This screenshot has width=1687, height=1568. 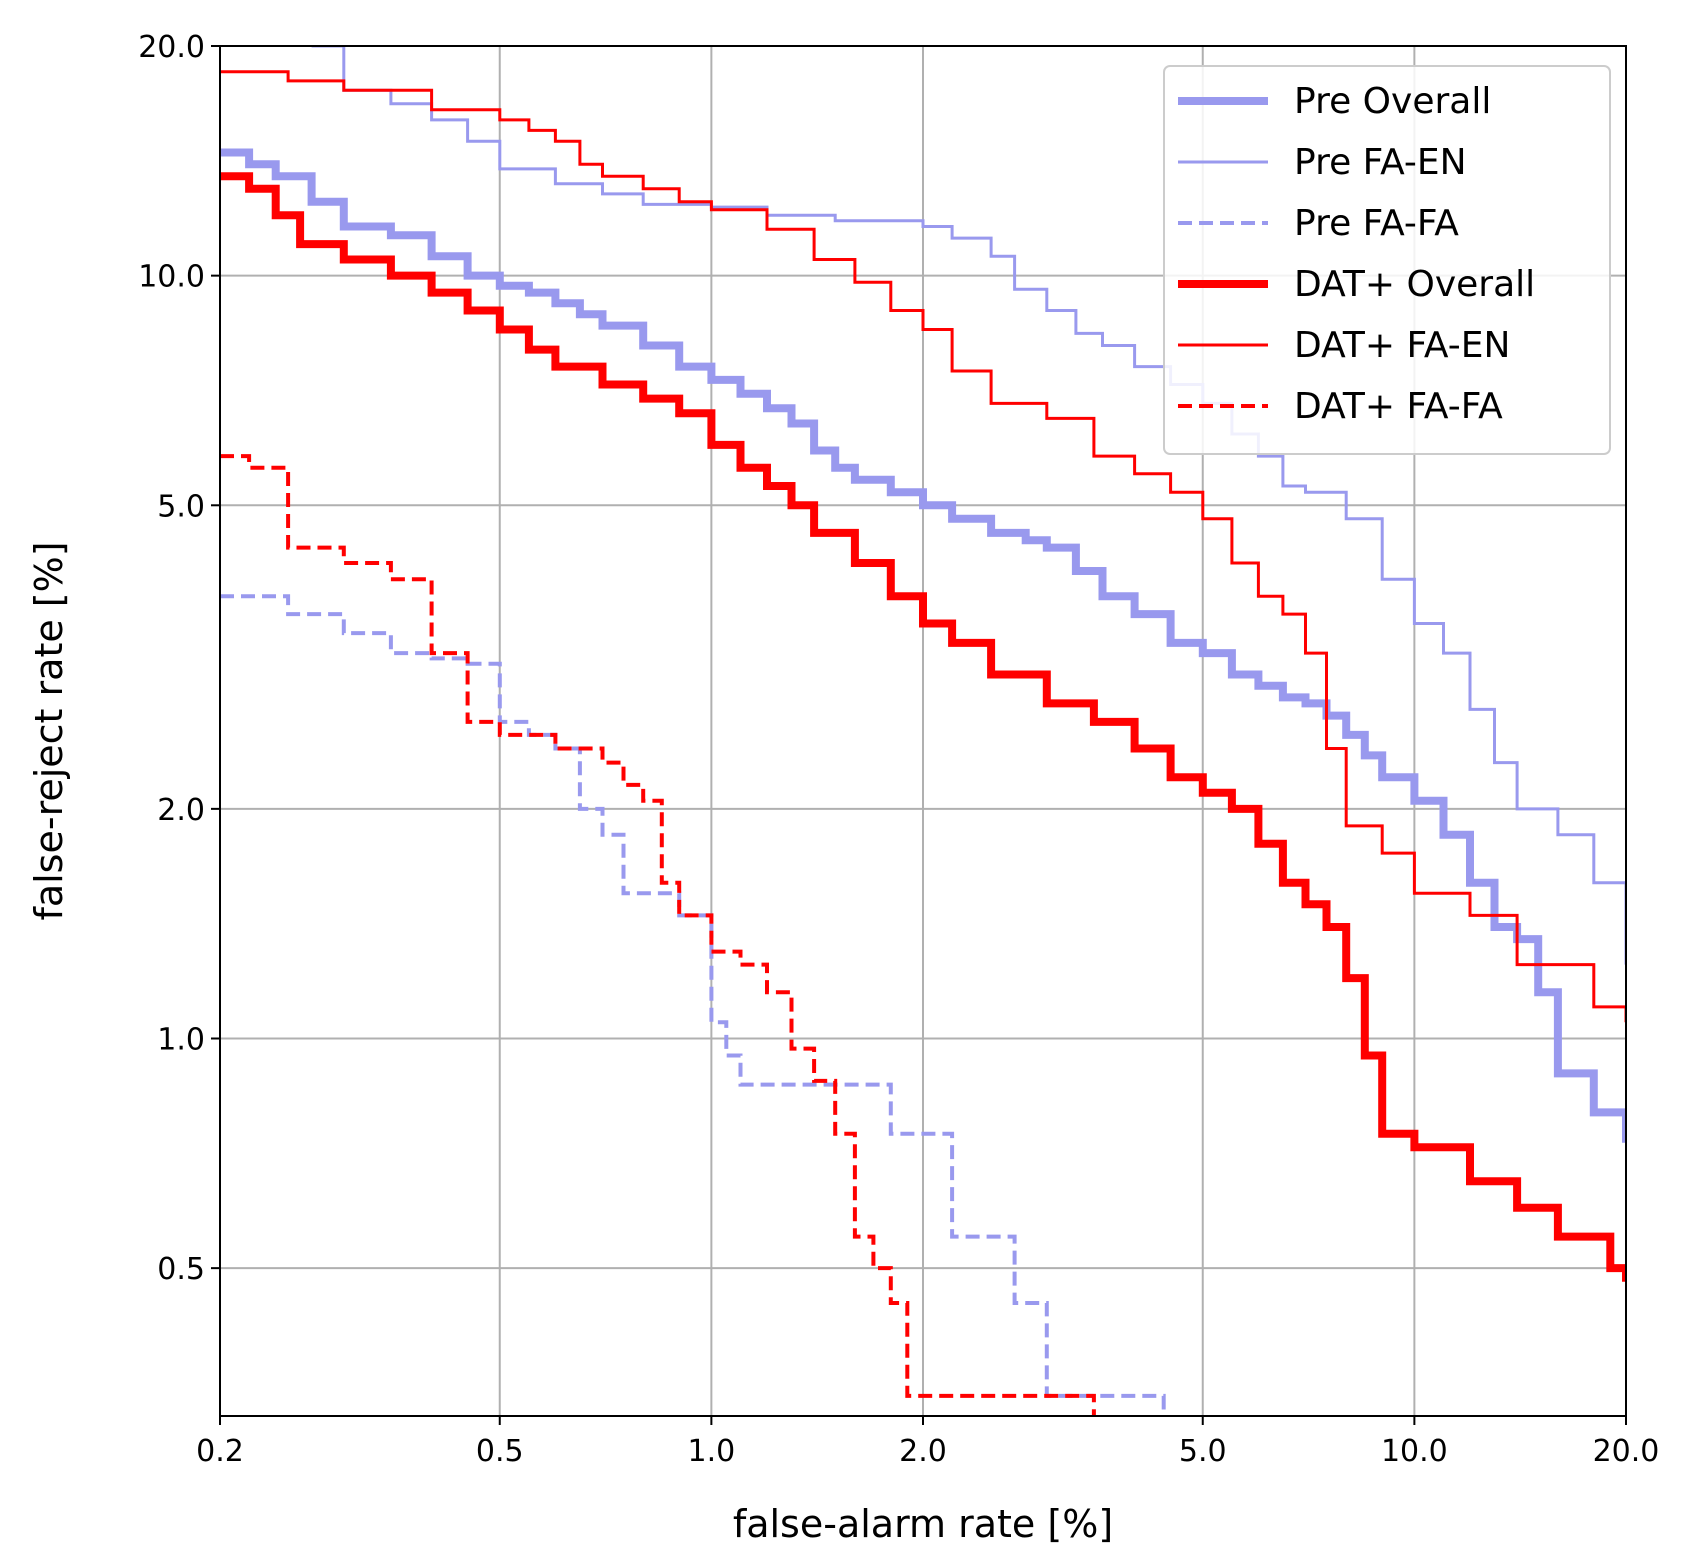 I want to click on legend-label: DAT+ FA-FA, so click(x=1398, y=406).